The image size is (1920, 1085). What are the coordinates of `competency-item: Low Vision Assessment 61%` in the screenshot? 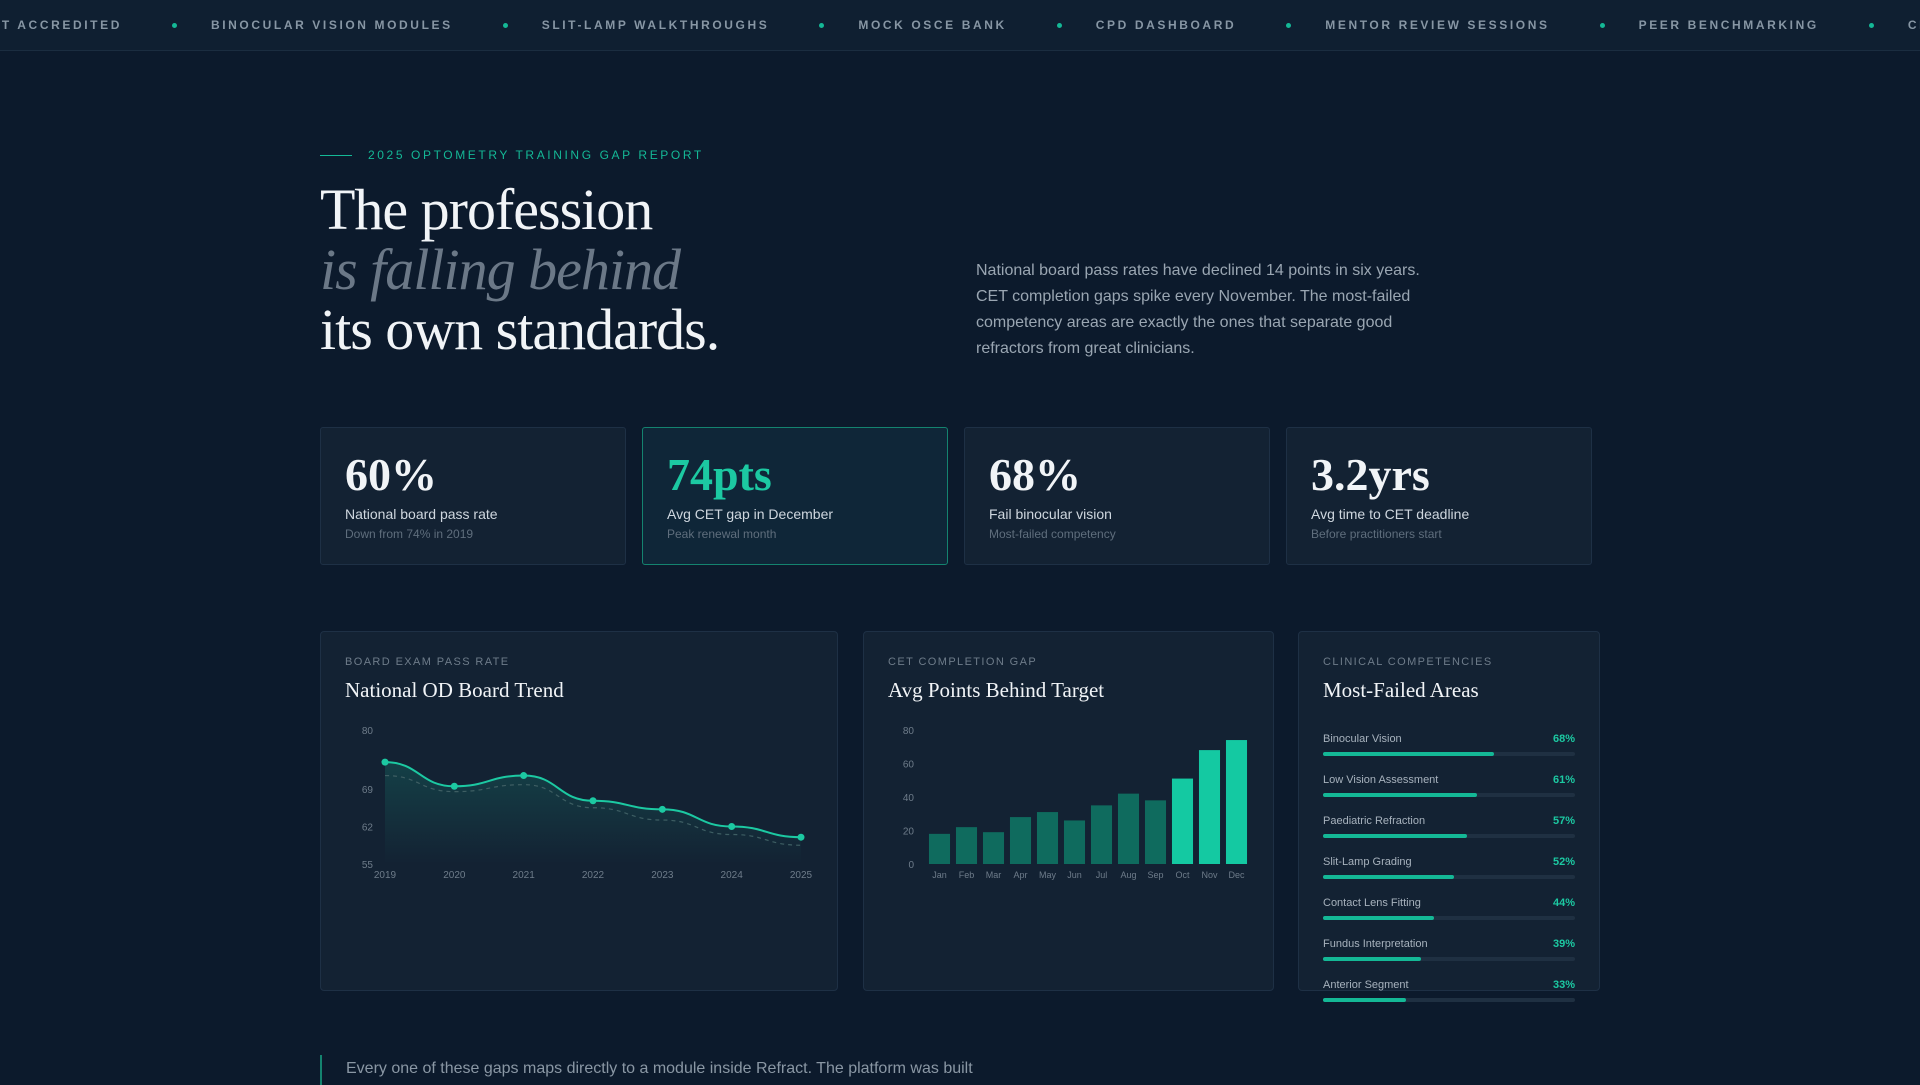 It's located at (1449, 785).